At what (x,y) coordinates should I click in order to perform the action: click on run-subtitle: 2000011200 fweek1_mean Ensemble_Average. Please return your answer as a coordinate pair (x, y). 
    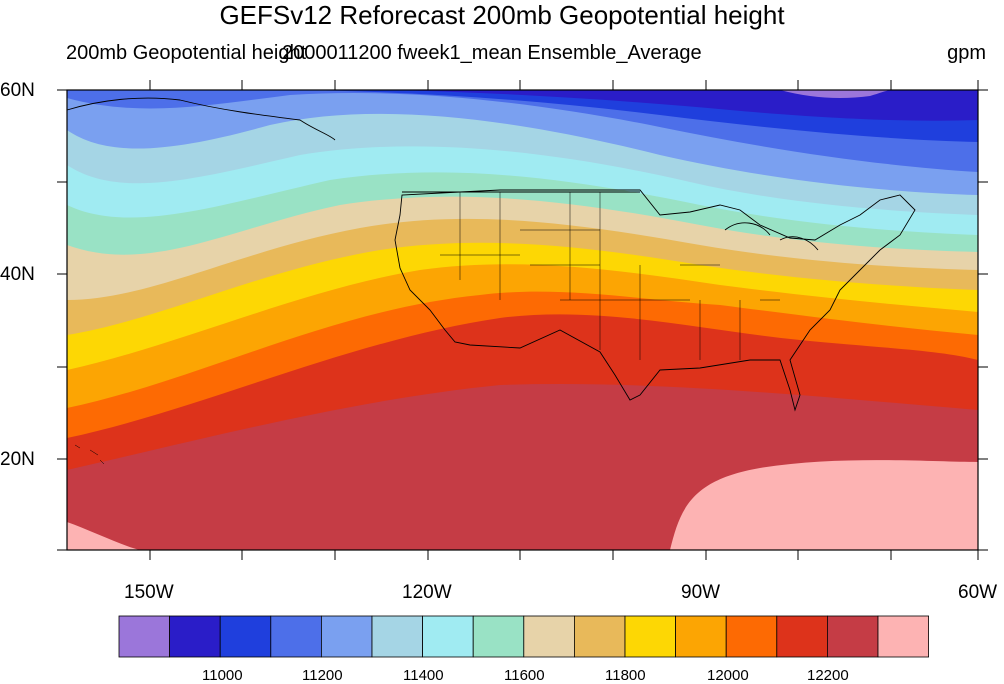
    Looking at the image, I should click on (492, 53).